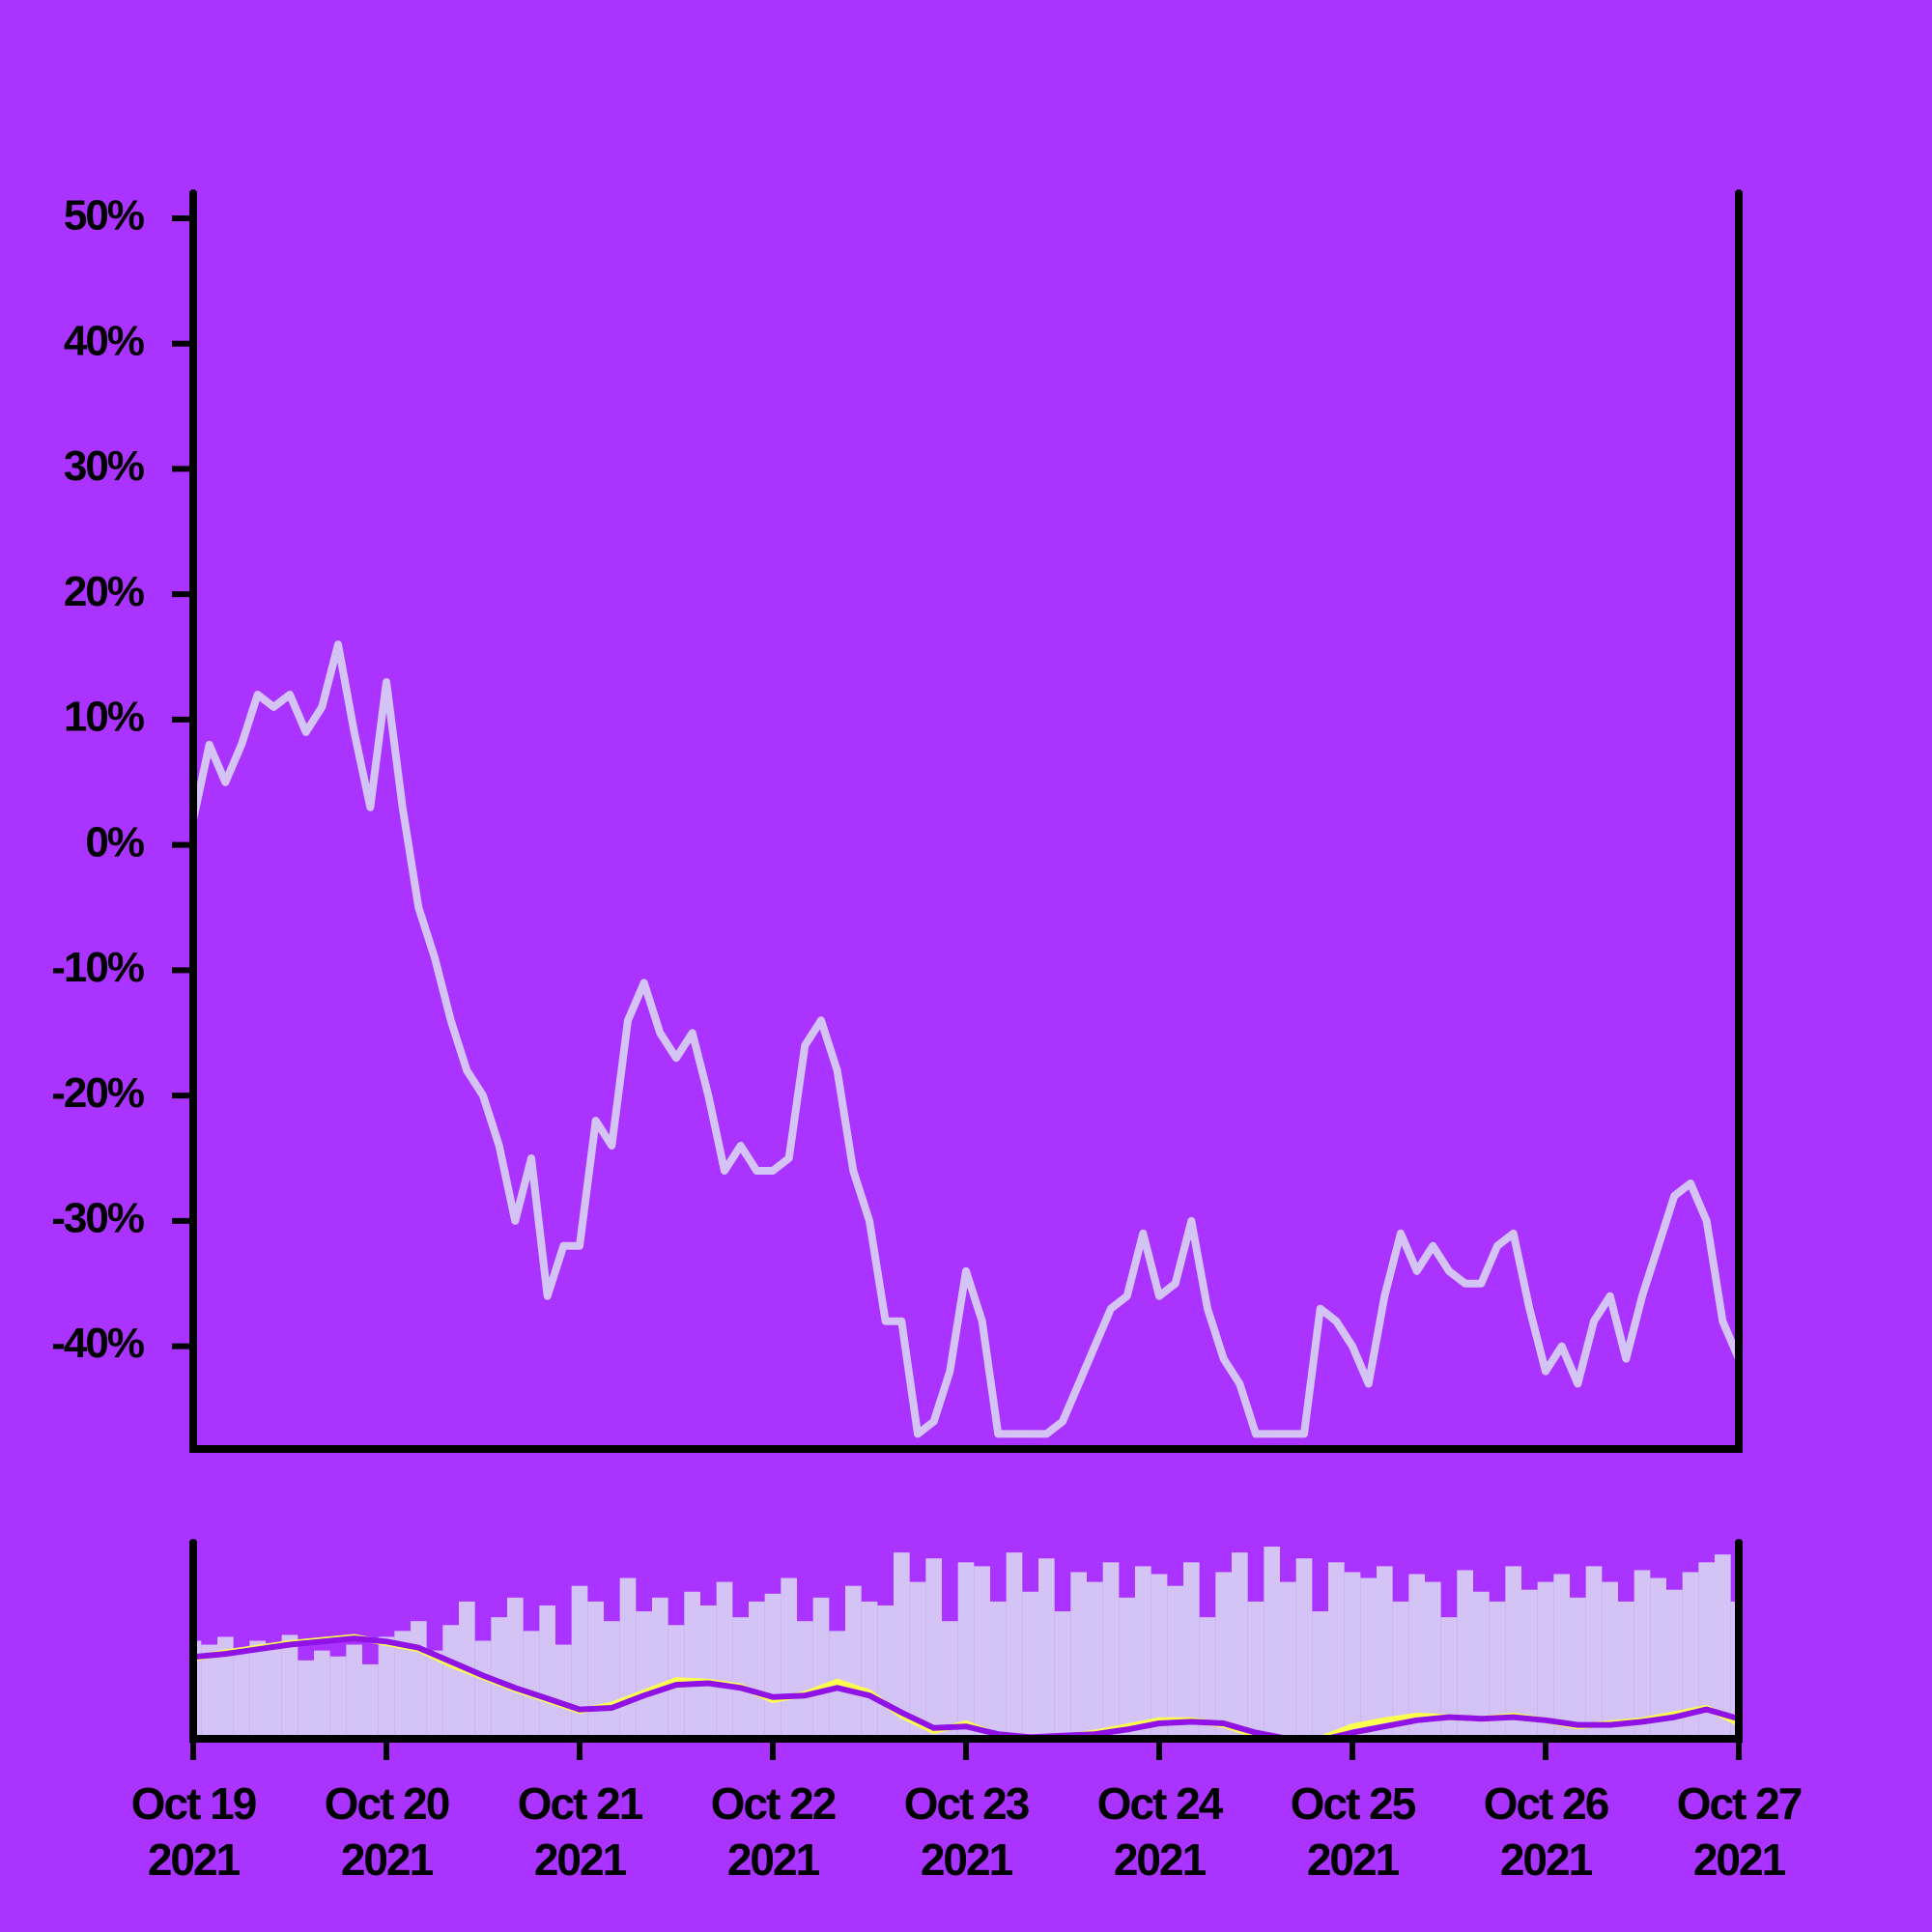 This screenshot has width=1932, height=1932. What do you see at coordinates (104, 717) in the screenshot?
I see `y-tick-label: 10%` at bounding box center [104, 717].